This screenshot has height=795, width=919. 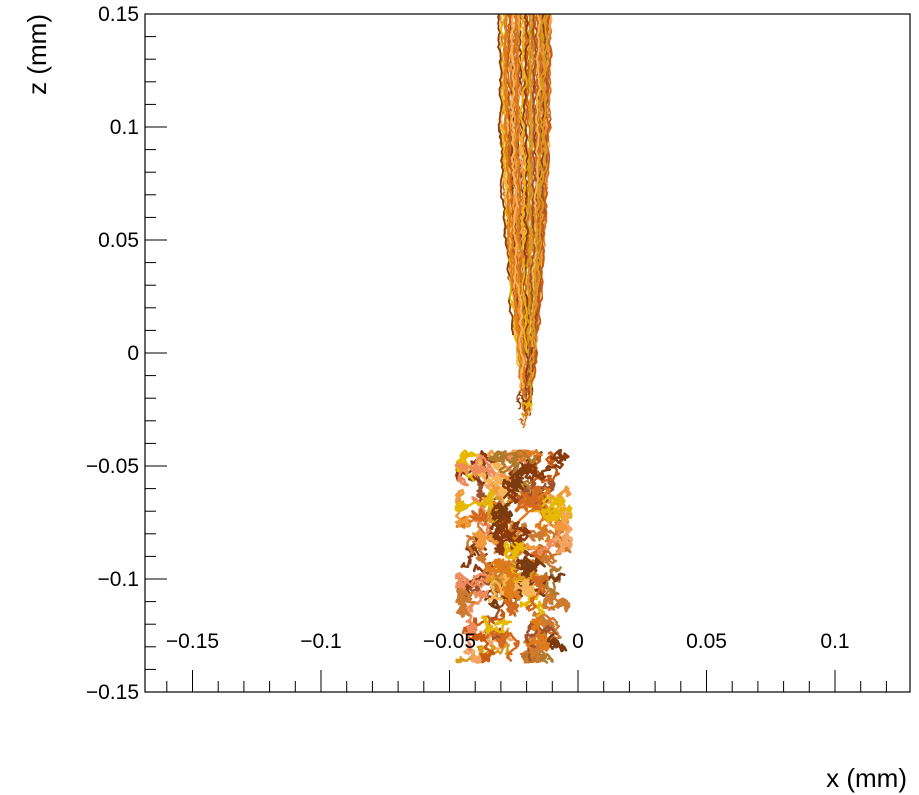 I want to click on y-tick-label: 0, so click(x=133, y=353).